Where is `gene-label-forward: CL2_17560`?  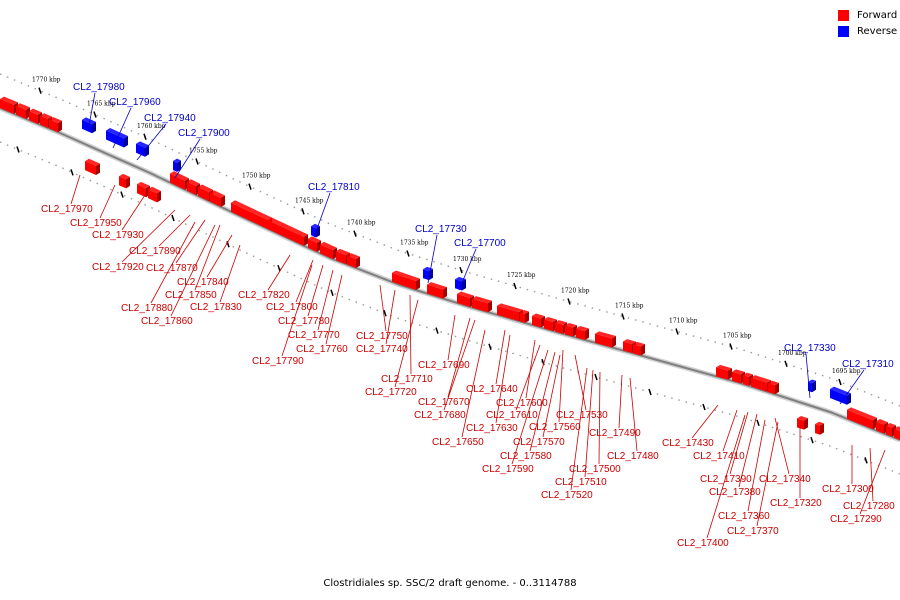 gene-label-forward: CL2_17560 is located at coordinates (555, 427).